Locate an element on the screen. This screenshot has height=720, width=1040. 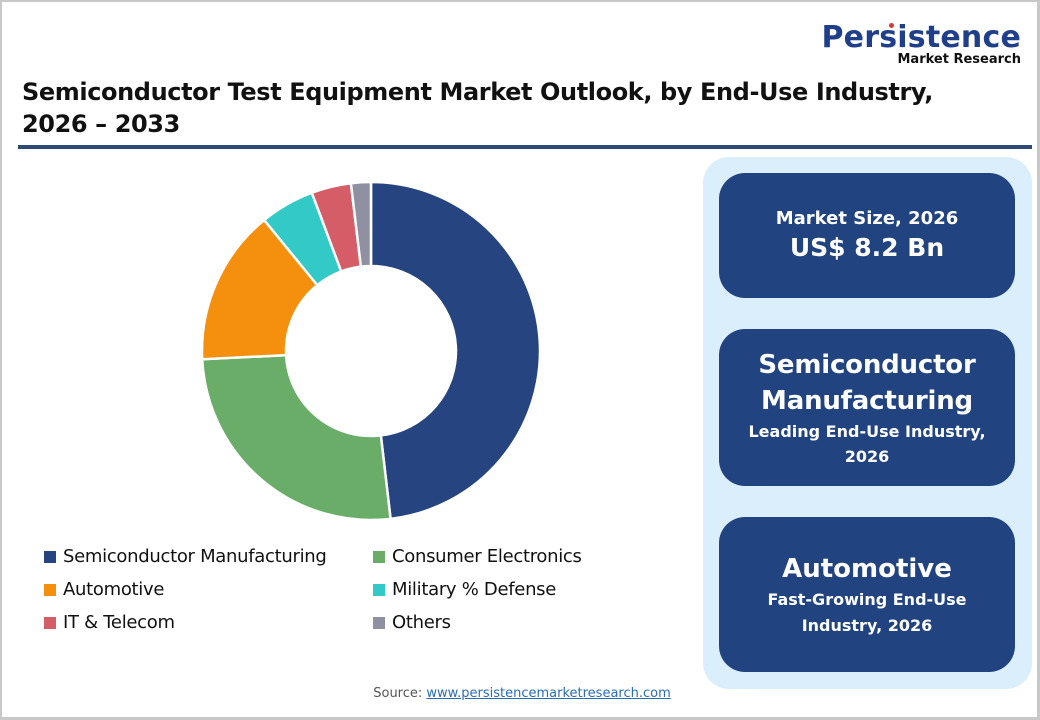
donut-slice-consumer-electronics is located at coordinates (296, 437).